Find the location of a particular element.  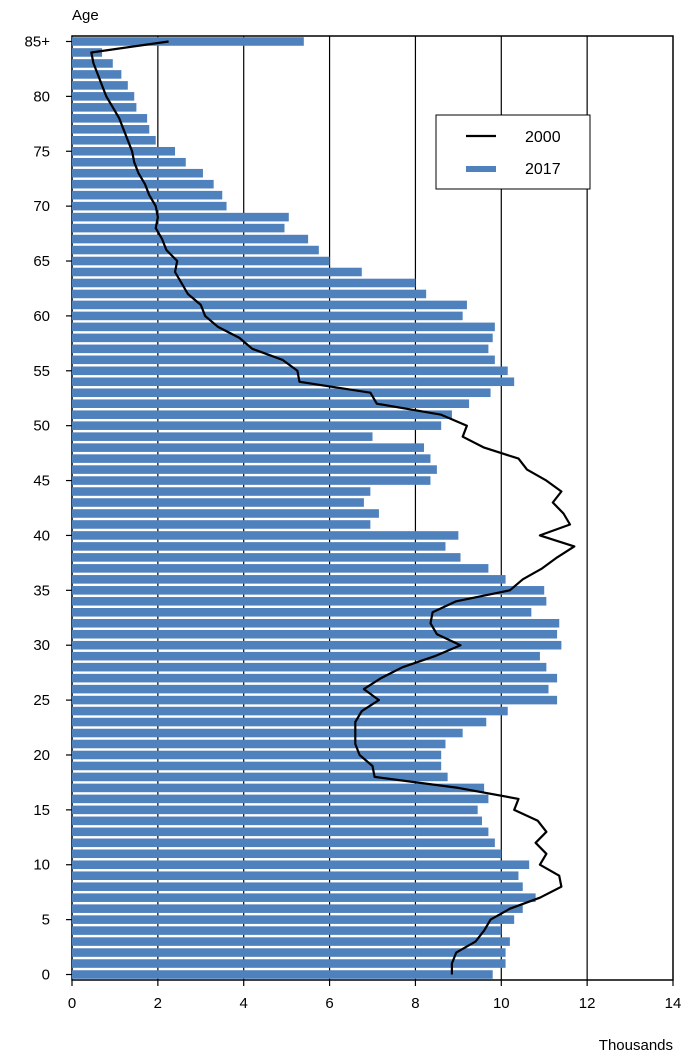

y-tick-label: 55 is located at coordinates (41, 371).